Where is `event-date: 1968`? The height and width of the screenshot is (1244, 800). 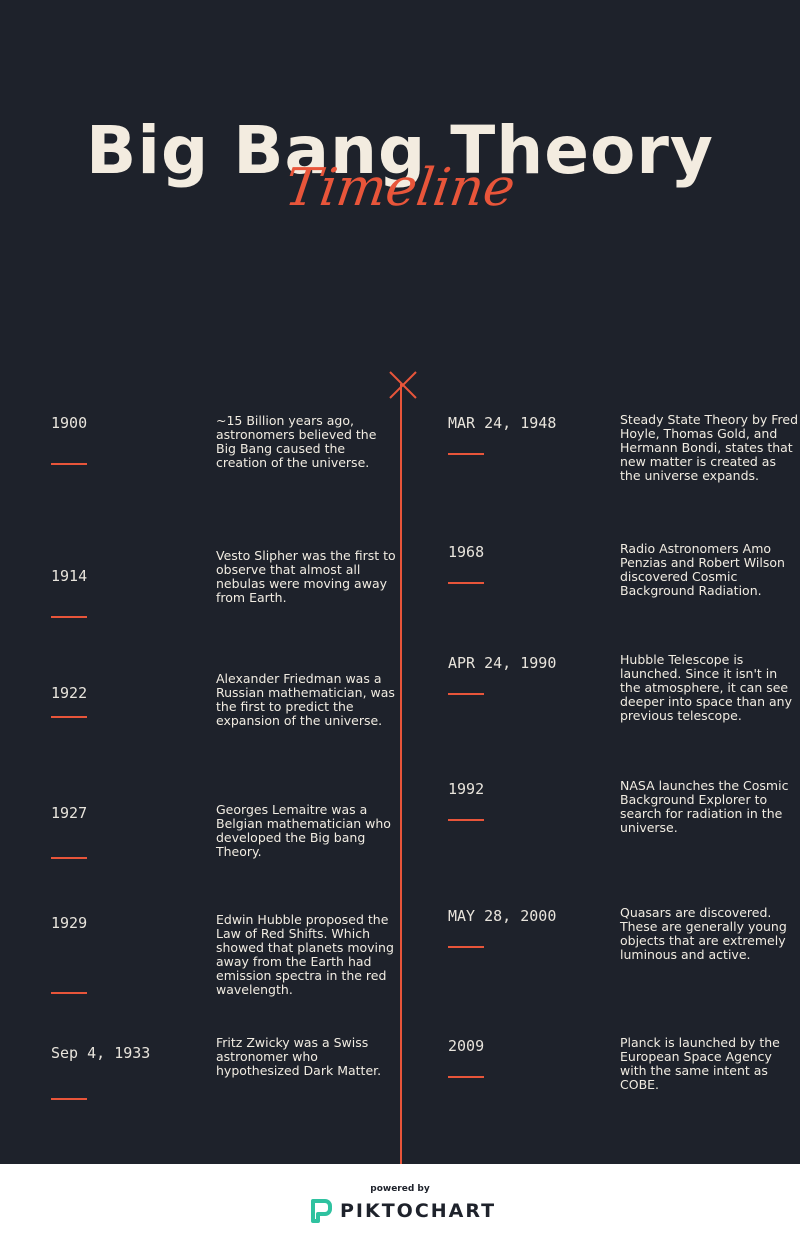 event-date: 1968 is located at coordinates (466, 552).